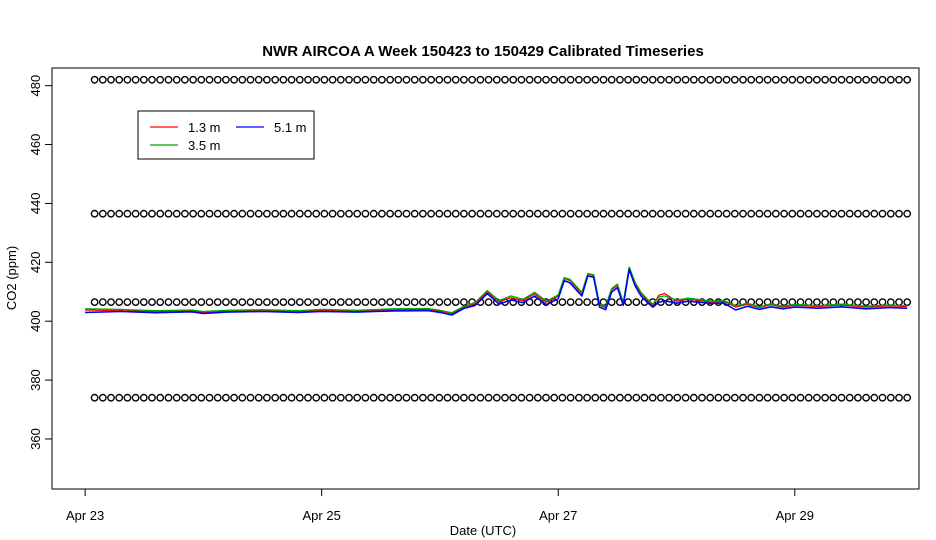  Describe the element at coordinates (483, 530) in the screenshot. I see `x-axis-label: Date (UTC)` at that location.